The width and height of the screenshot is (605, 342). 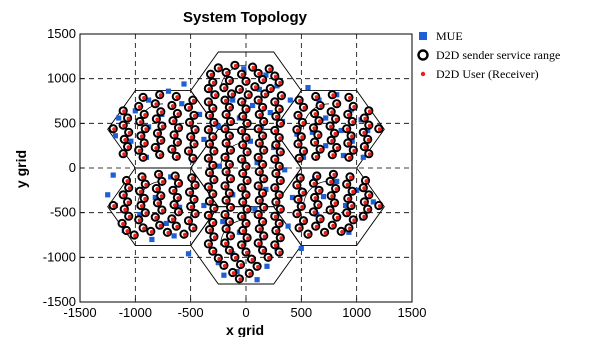 What do you see at coordinates (245, 329) in the screenshot?
I see `x-axis-title: x grid` at bounding box center [245, 329].